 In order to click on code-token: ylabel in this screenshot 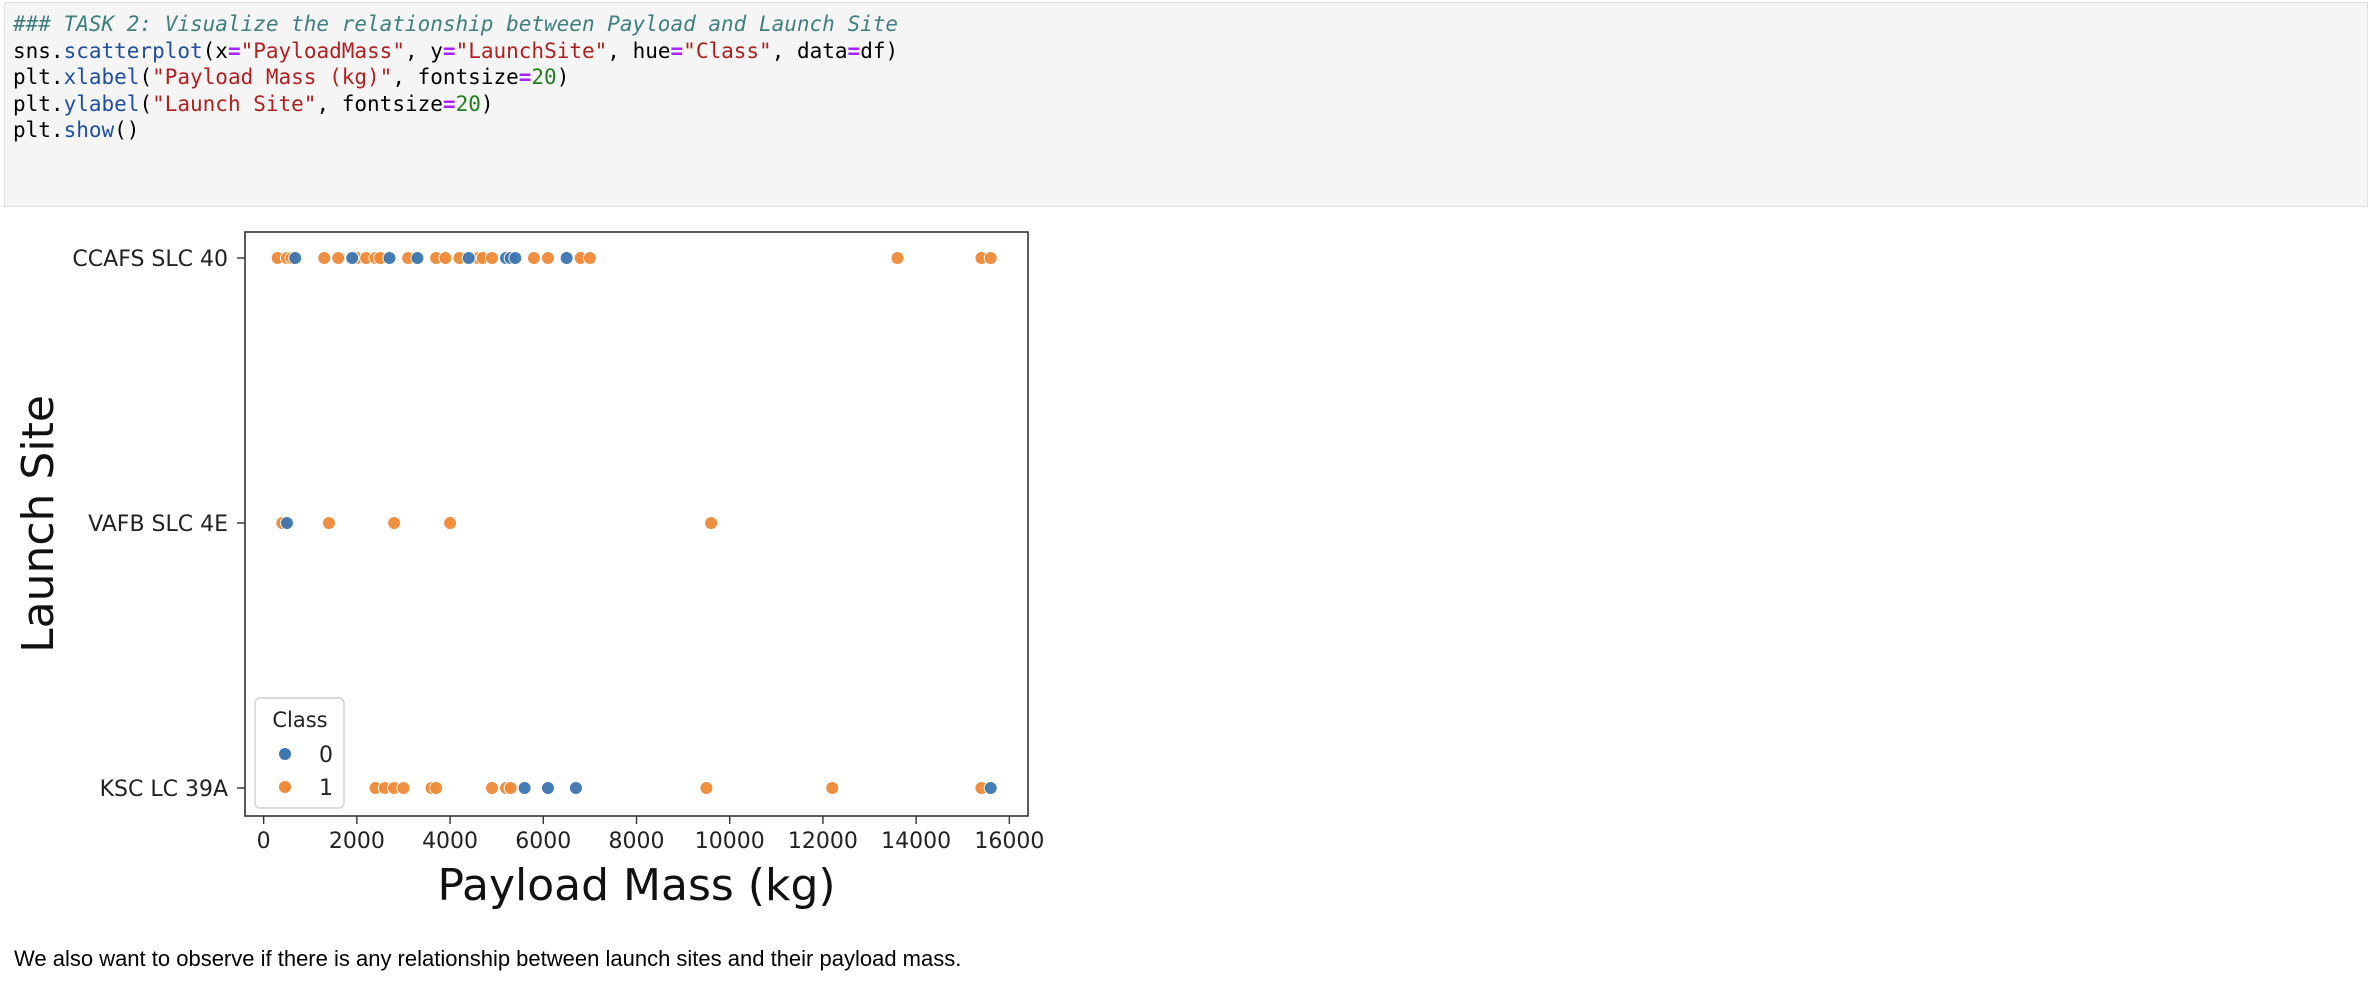, I will do `click(101, 103)`.